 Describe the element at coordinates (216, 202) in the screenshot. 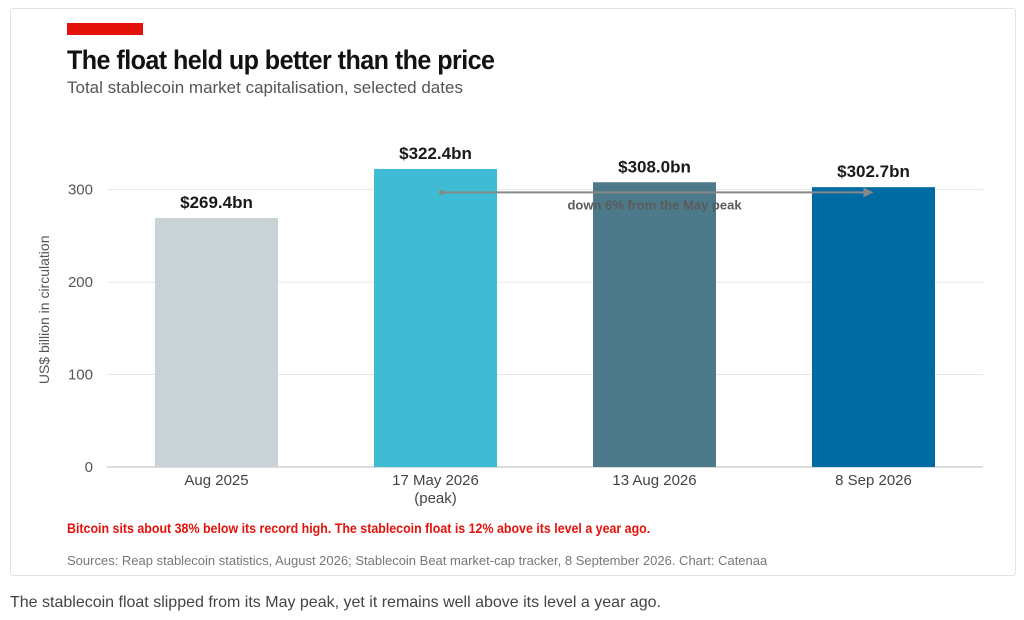

I see `bar-value-label: $269.4bn` at that location.